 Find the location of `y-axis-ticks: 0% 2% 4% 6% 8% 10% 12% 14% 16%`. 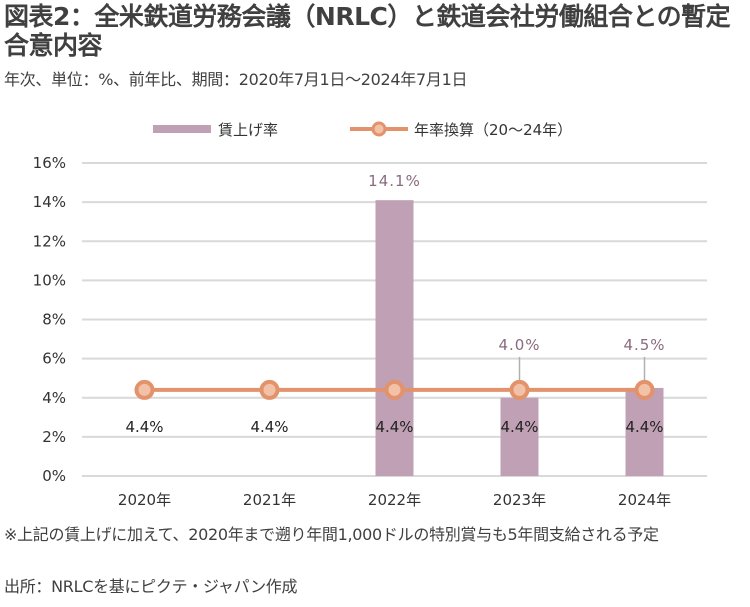

y-axis-ticks: 0% 2% 4% 6% 8% 10% 12% 14% 16% is located at coordinates (49, 319).